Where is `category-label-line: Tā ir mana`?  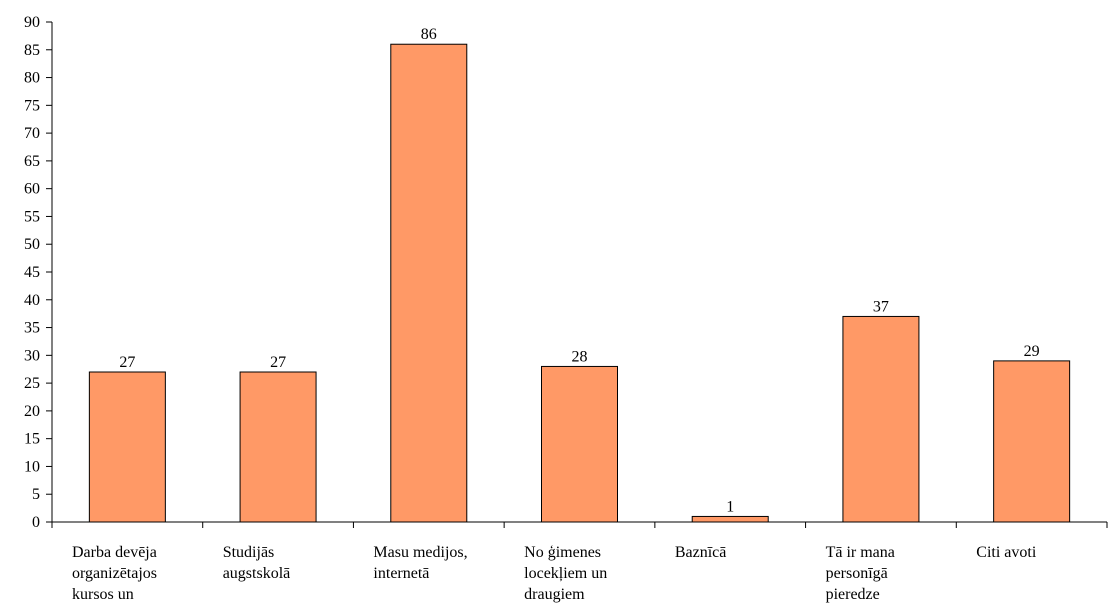
category-label-line: Tā ir mana is located at coordinates (860, 552).